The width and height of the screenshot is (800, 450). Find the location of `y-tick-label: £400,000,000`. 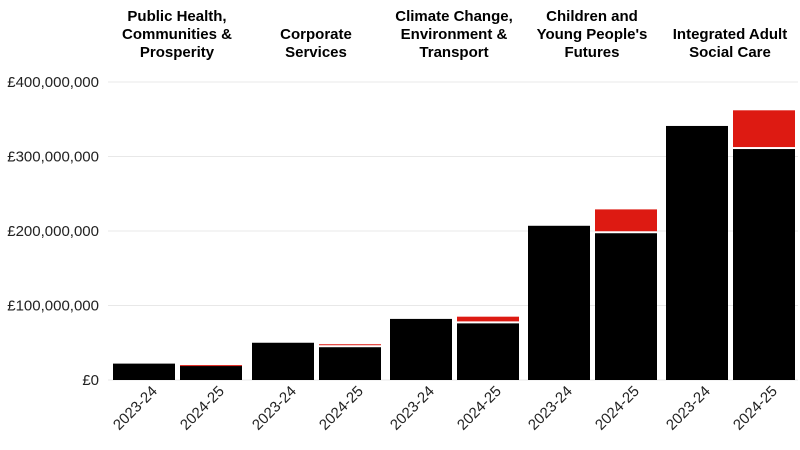

y-tick-label: £400,000,000 is located at coordinates (53, 82).